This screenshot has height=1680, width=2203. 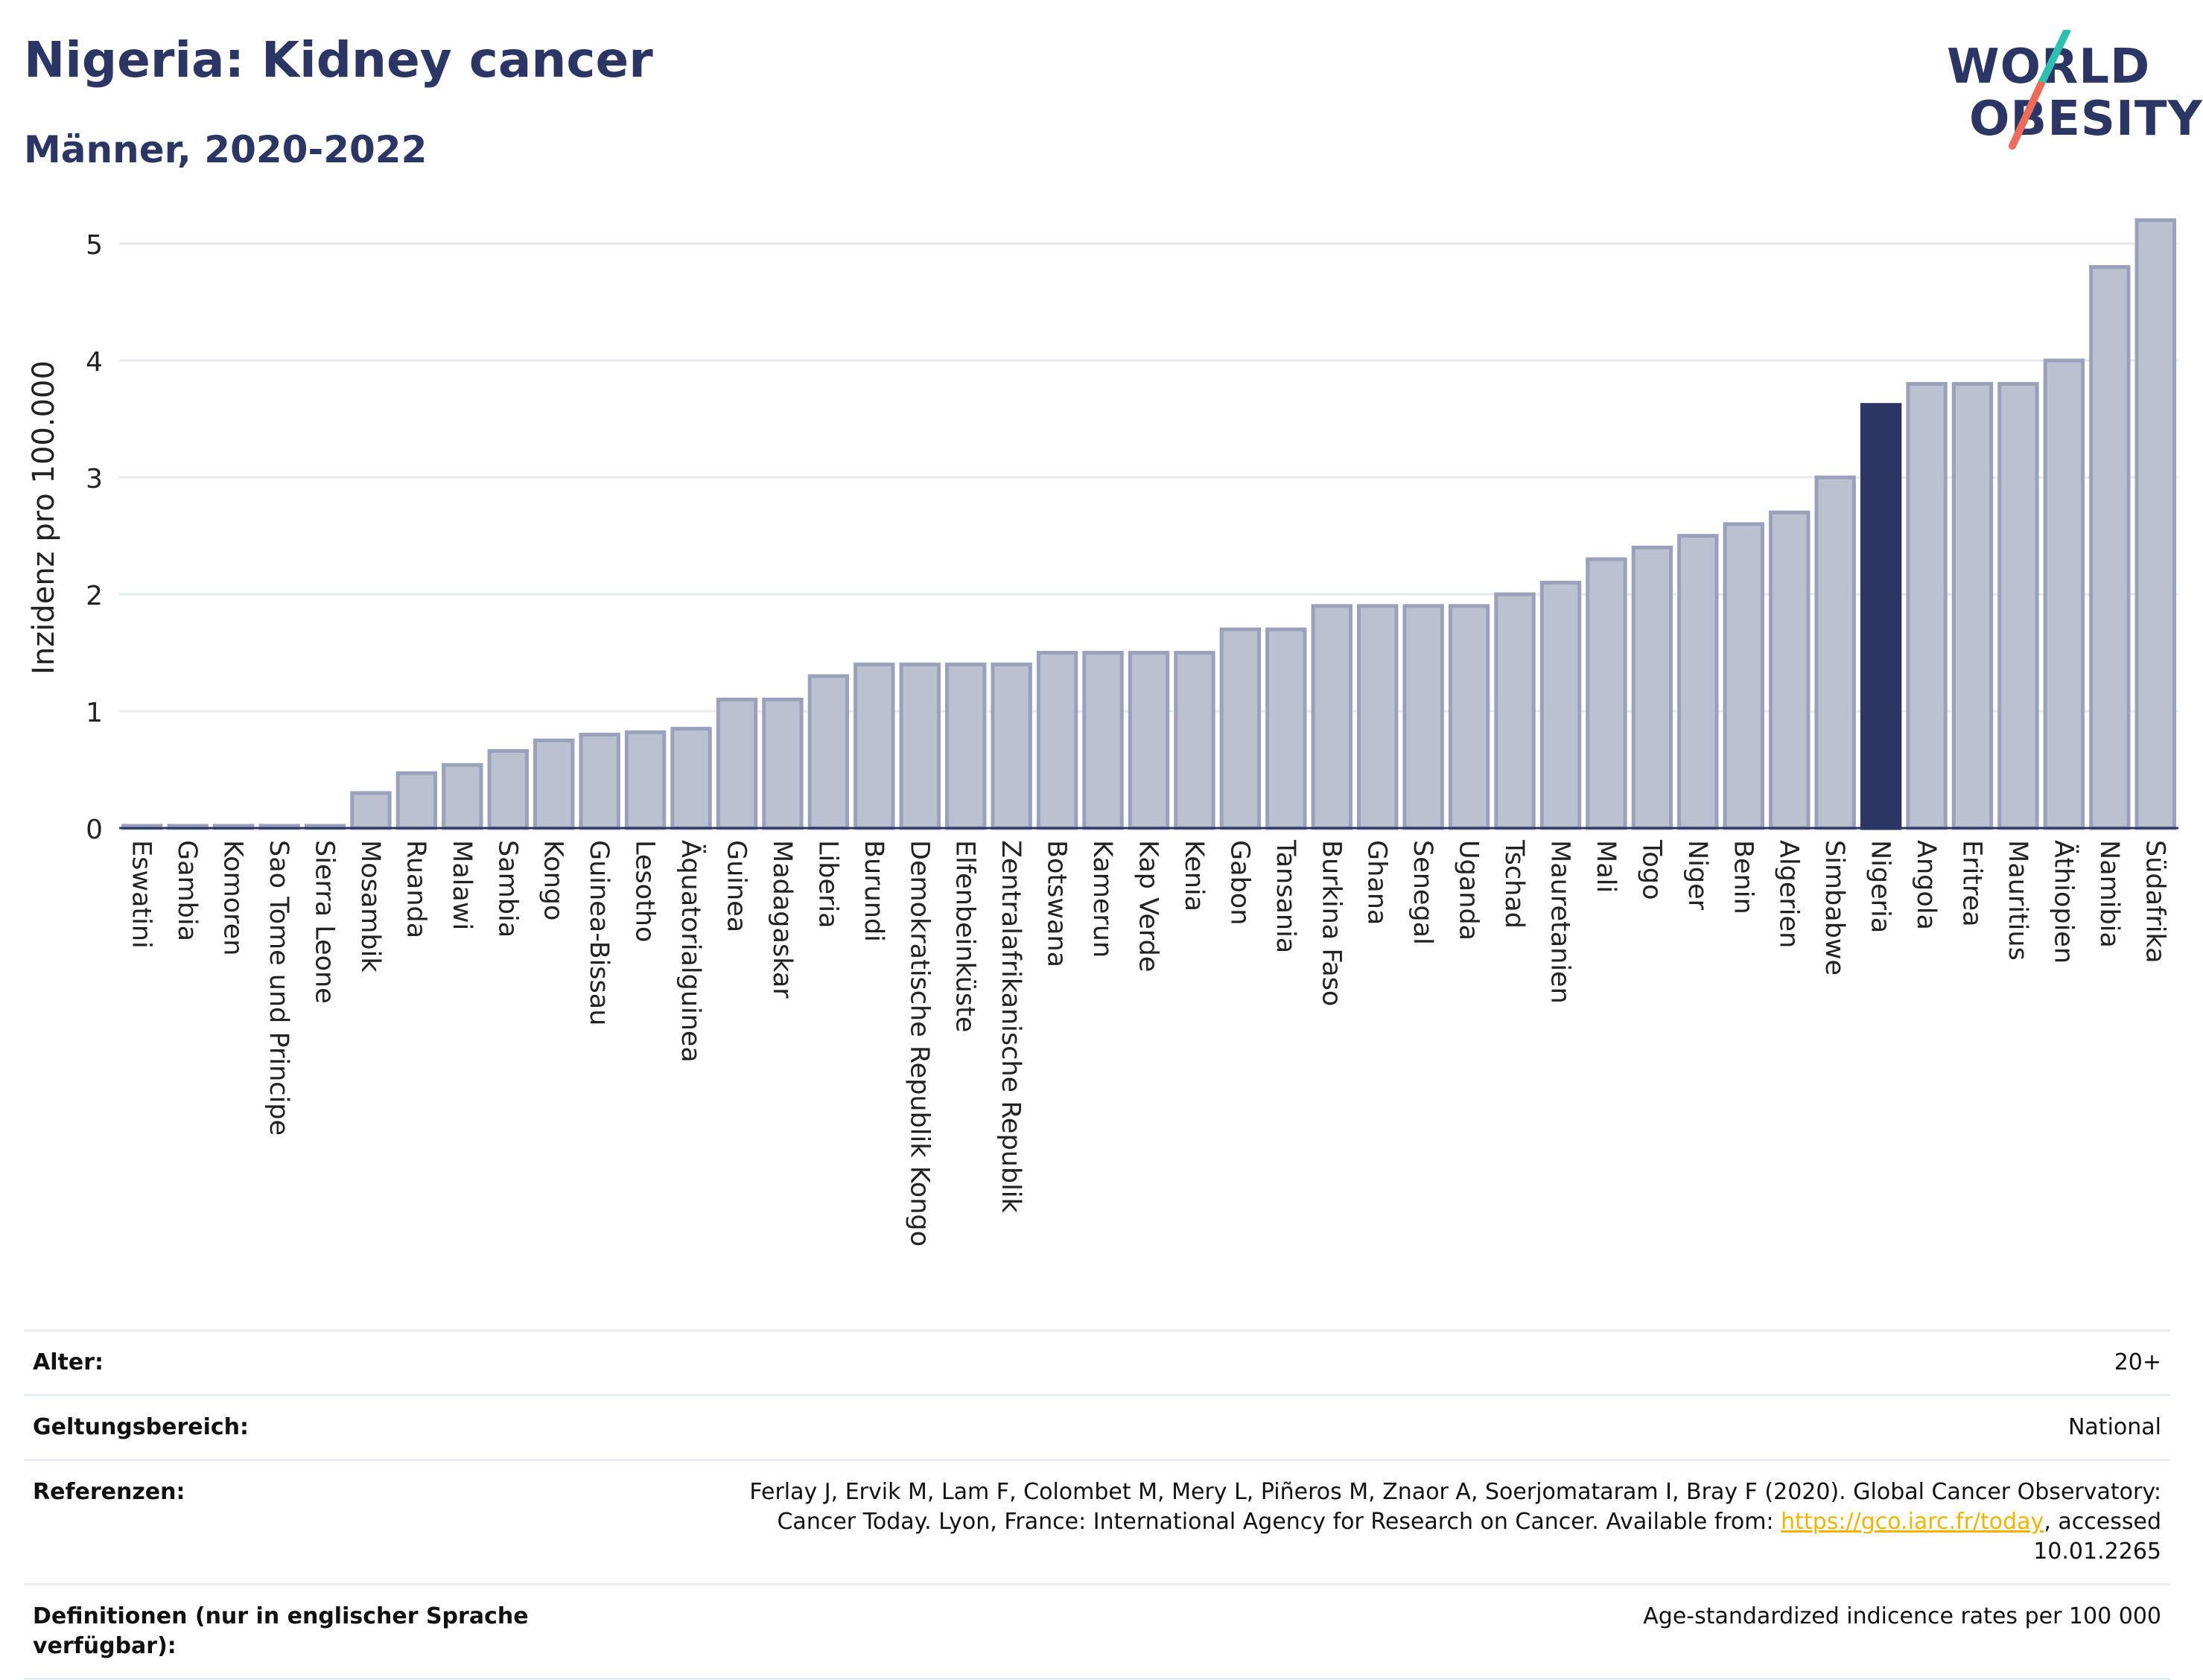 I want to click on x-tick-label: Burundi, so click(x=873, y=891).